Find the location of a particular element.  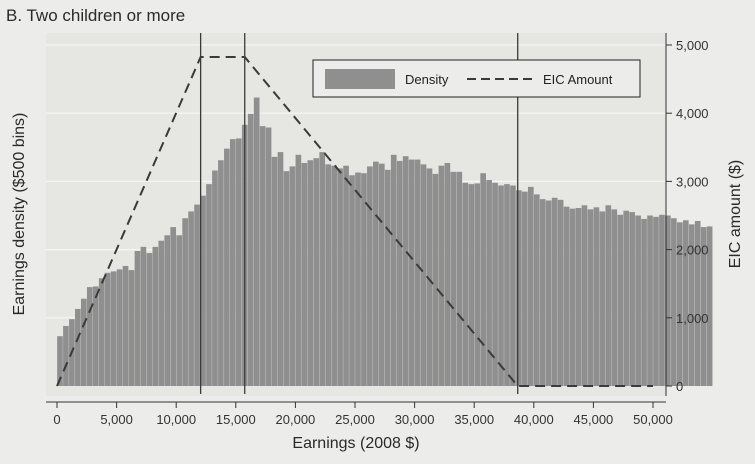

y2-tick-label: 3,000 is located at coordinates (692, 181).